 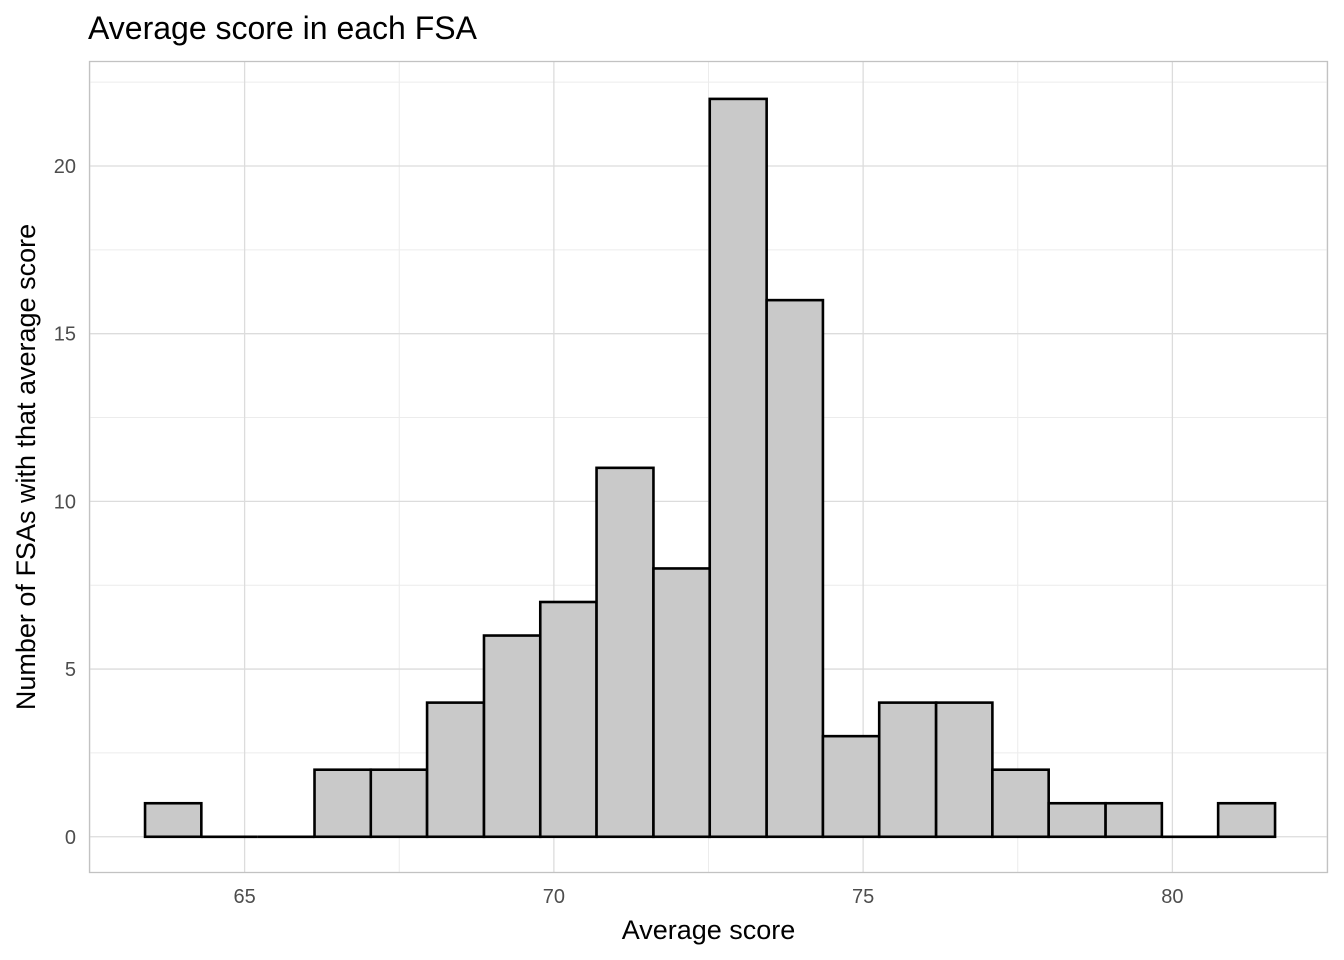 What do you see at coordinates (709, 930) in the screenshot?
I see `x-axis-title: Average score` at bounding box center [709, 930].